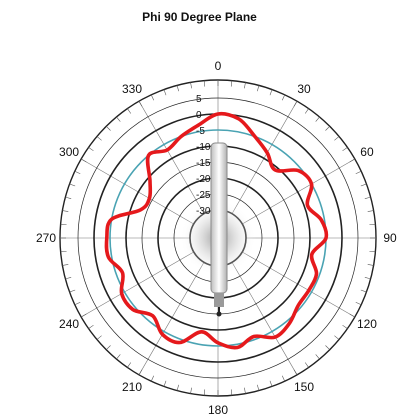 Image resolution: width=399 pixels, height=420 pixels. Describe the element at coordinates (199, 17) in the screenshot. I see `chart-title: Phi 90 Degree Plane` at that location.